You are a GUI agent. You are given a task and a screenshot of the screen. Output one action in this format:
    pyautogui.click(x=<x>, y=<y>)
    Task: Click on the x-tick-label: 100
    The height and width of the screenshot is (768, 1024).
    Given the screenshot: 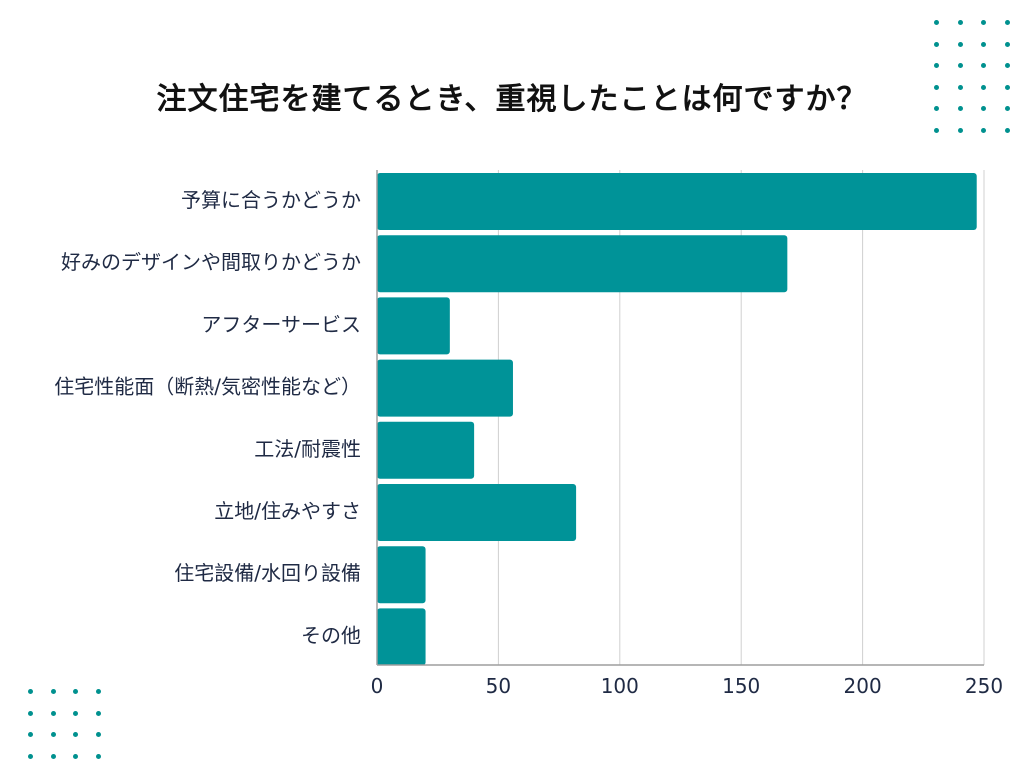 What is the action you would take?
    pyautogui.click(x=620, y=686)
    